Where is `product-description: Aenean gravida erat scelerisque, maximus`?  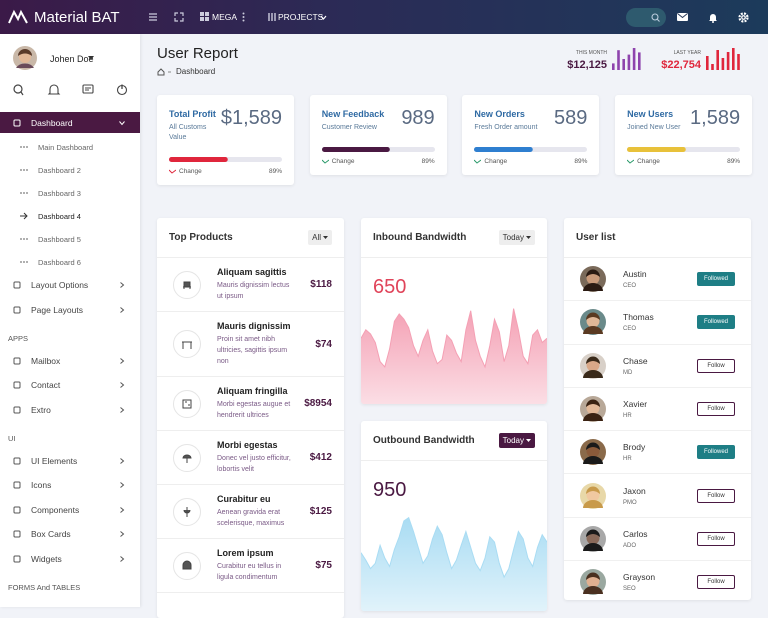 product-description: Aenean gravida erat scelerisque, maximus is located at coordinates (251, 518).